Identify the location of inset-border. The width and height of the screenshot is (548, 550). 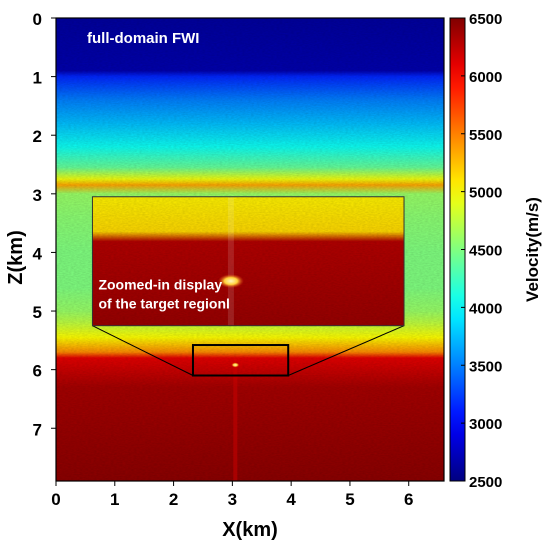
(248, 261).